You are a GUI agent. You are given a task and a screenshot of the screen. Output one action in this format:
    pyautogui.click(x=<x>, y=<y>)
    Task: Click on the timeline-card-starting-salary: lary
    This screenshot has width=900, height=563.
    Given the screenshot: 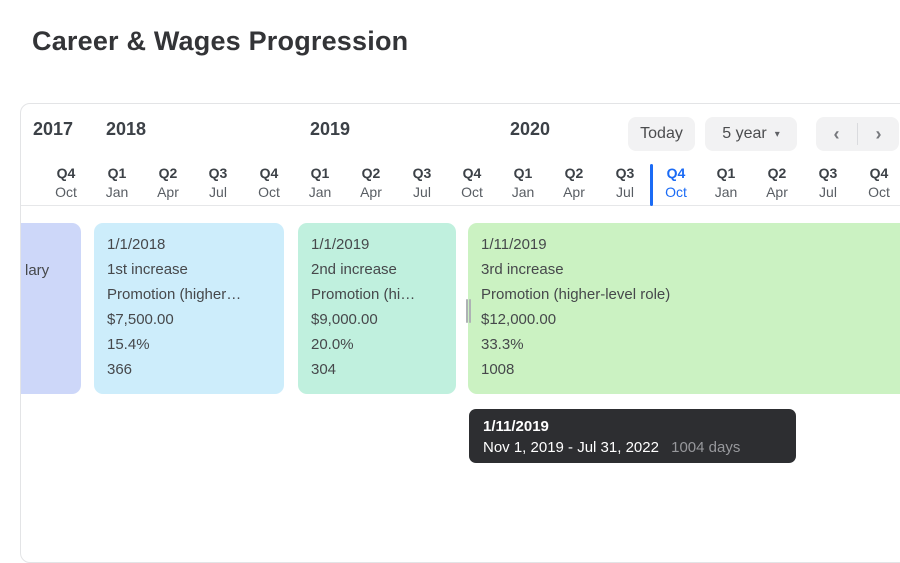 What is the action you would take?
    pyautogui.click(x=51, y=308)
    